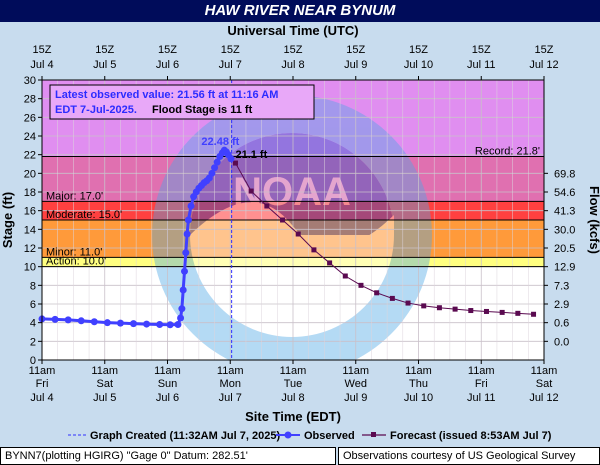  I want to click on flow-tick-label: 69.8, so click(564, 174).